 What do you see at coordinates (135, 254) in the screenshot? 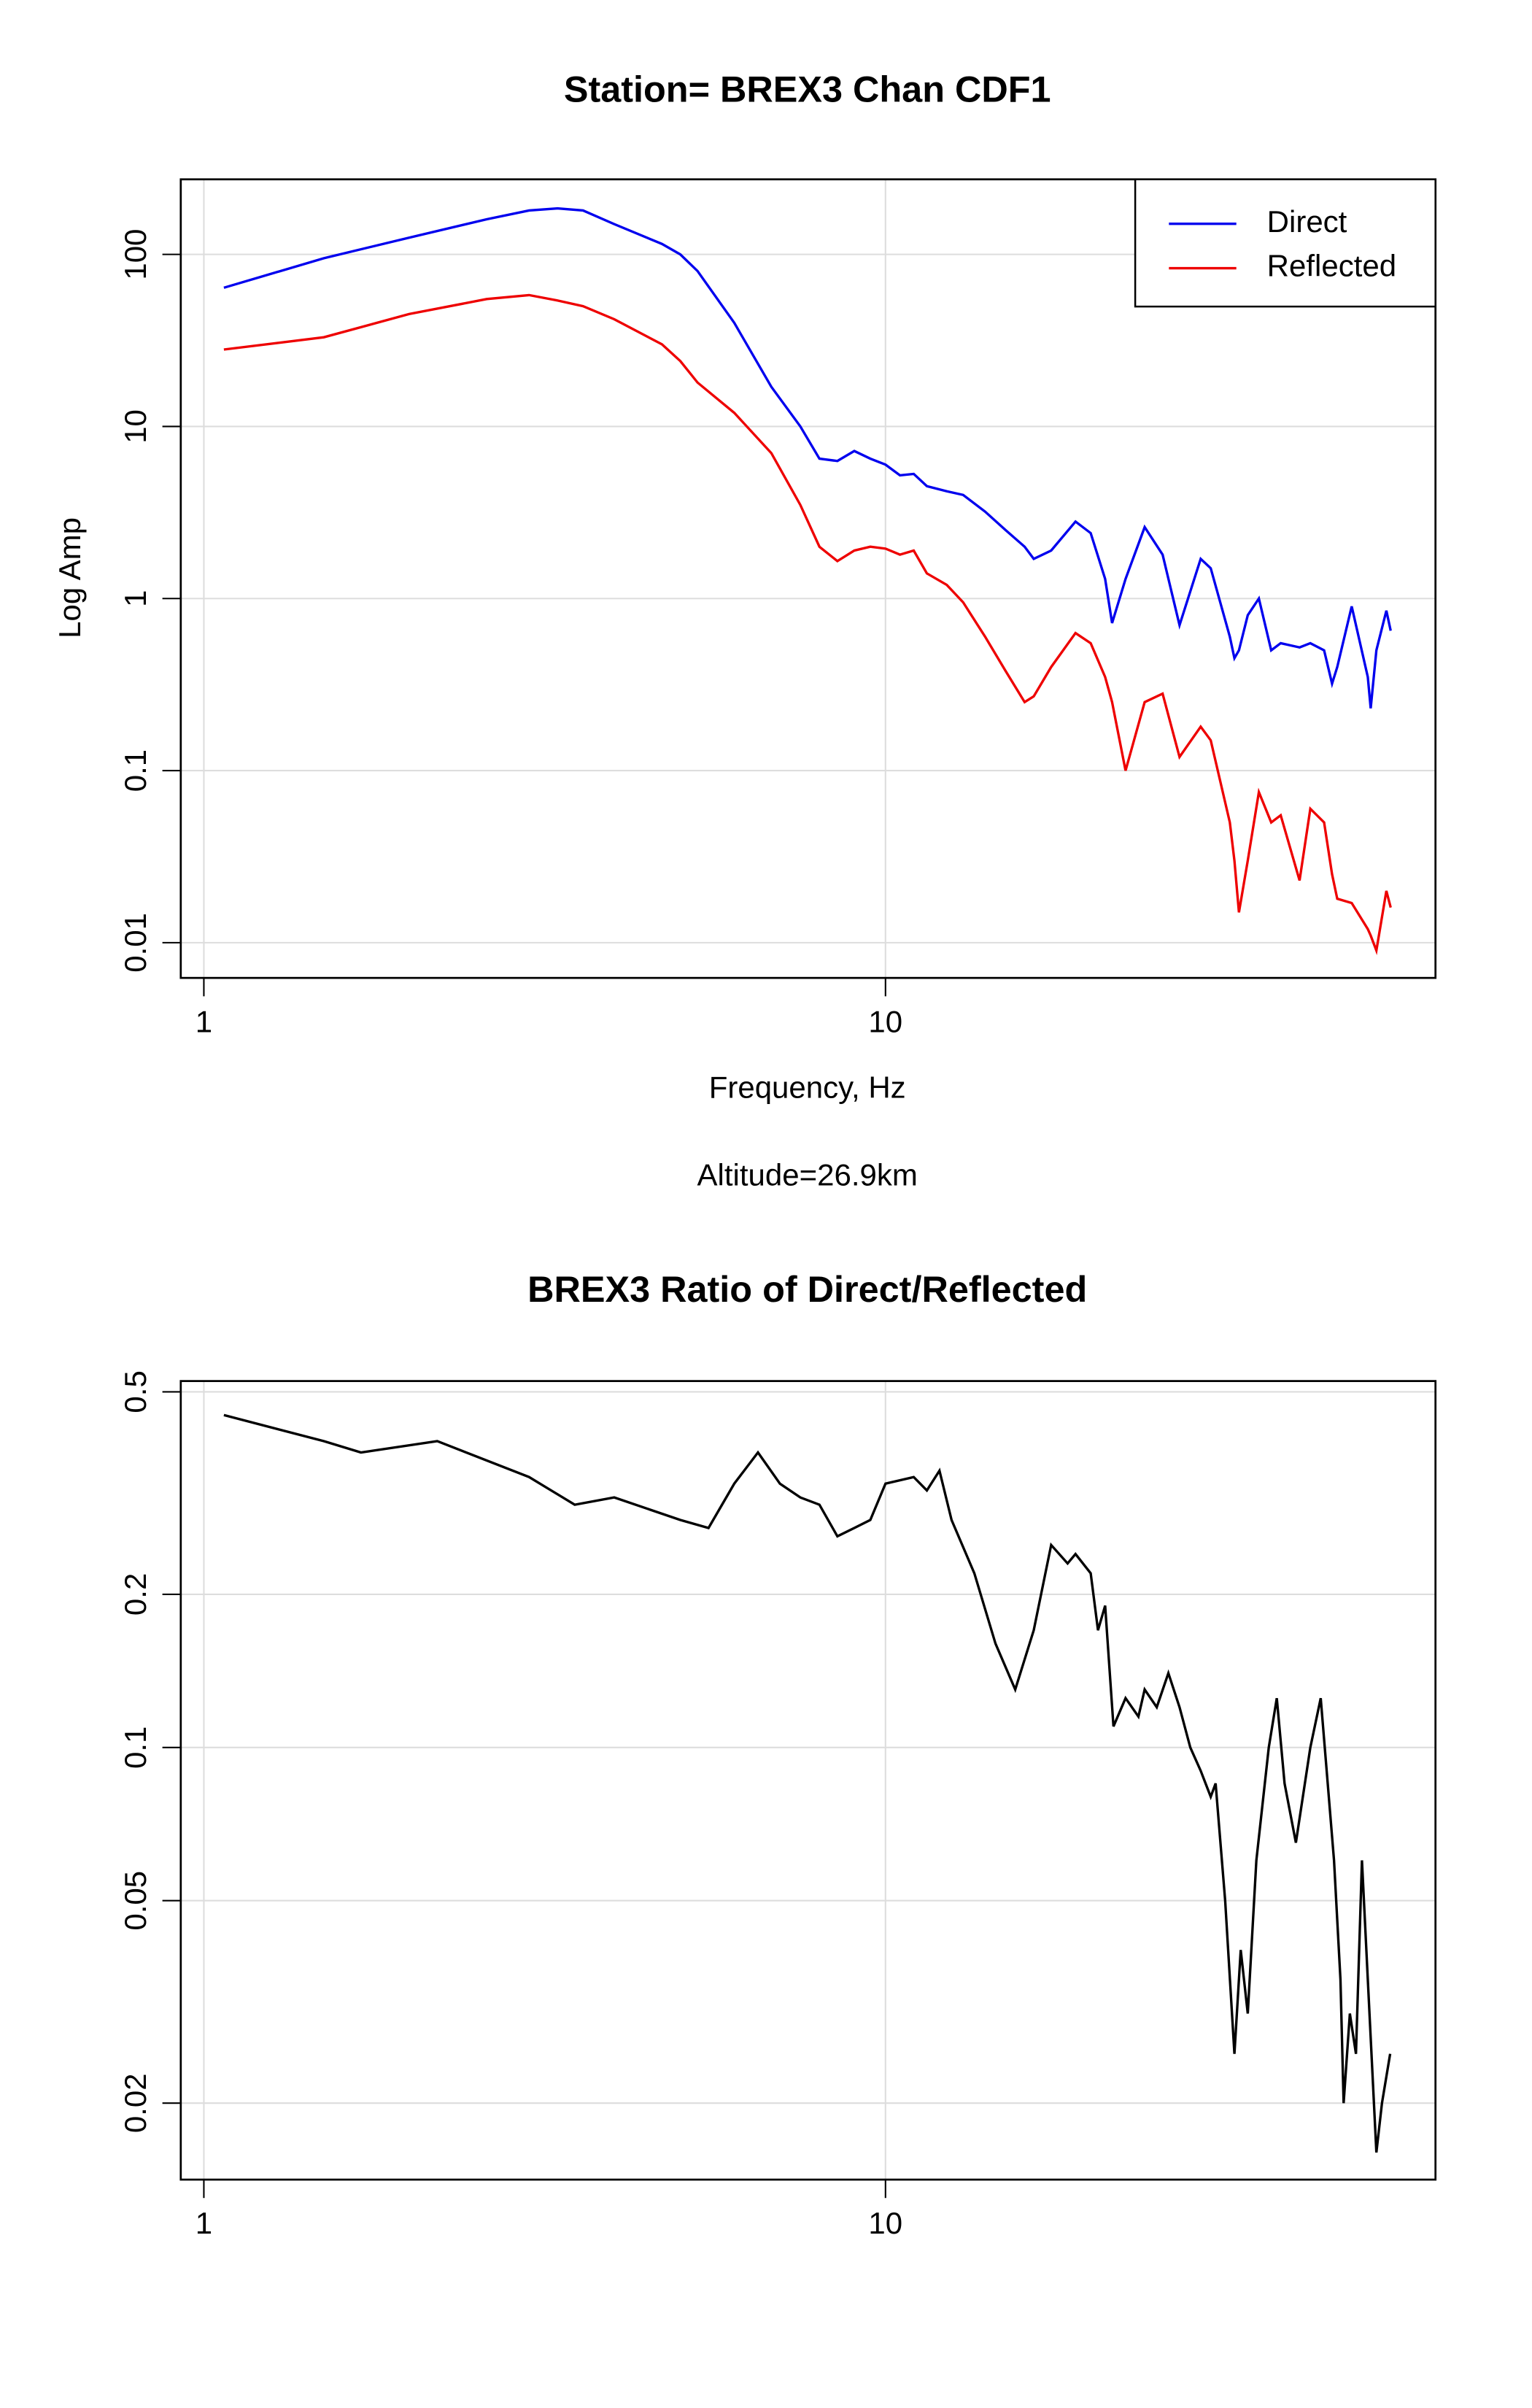
I see `y-tick-label: 100` at bounding box center [135, 254].